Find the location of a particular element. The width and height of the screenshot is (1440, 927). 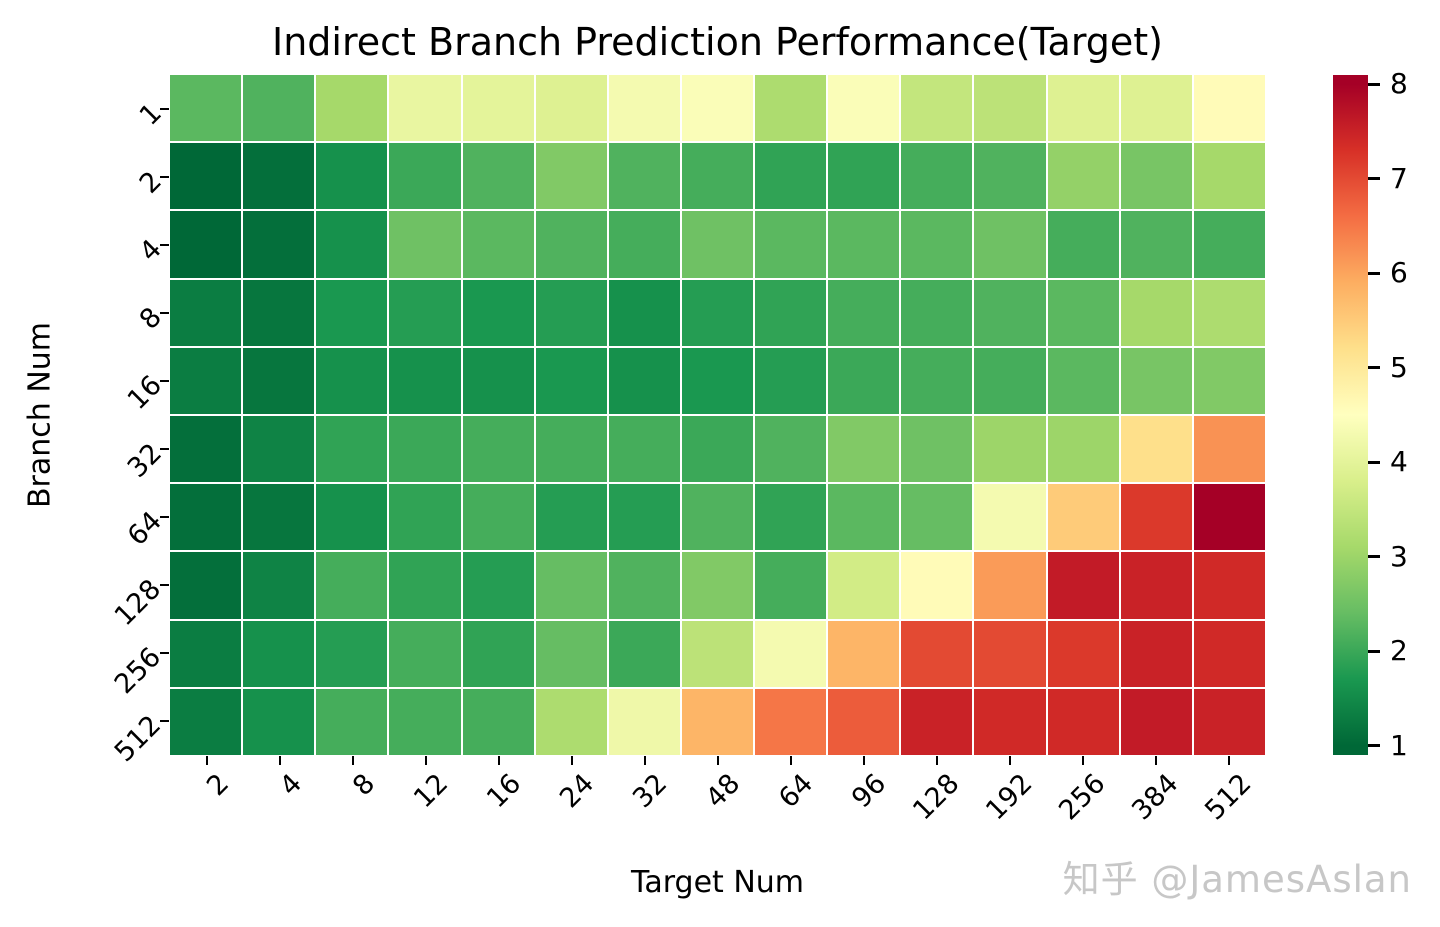

y-tick-label: 1 is located at coordinates (150, 114).